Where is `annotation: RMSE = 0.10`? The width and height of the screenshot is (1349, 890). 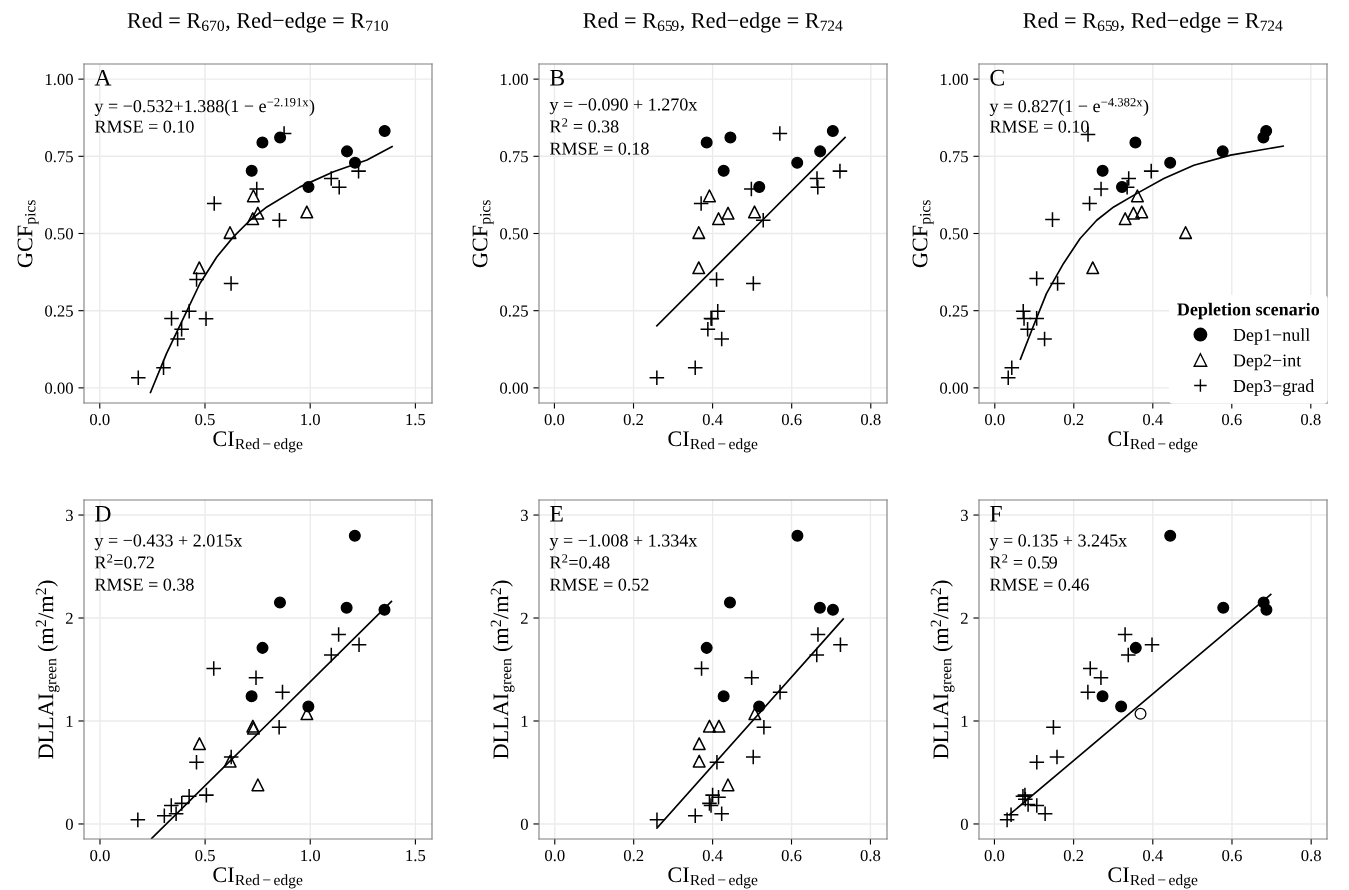
annotation: RMSE = 0.10 is located at coordinates (1039, 126).